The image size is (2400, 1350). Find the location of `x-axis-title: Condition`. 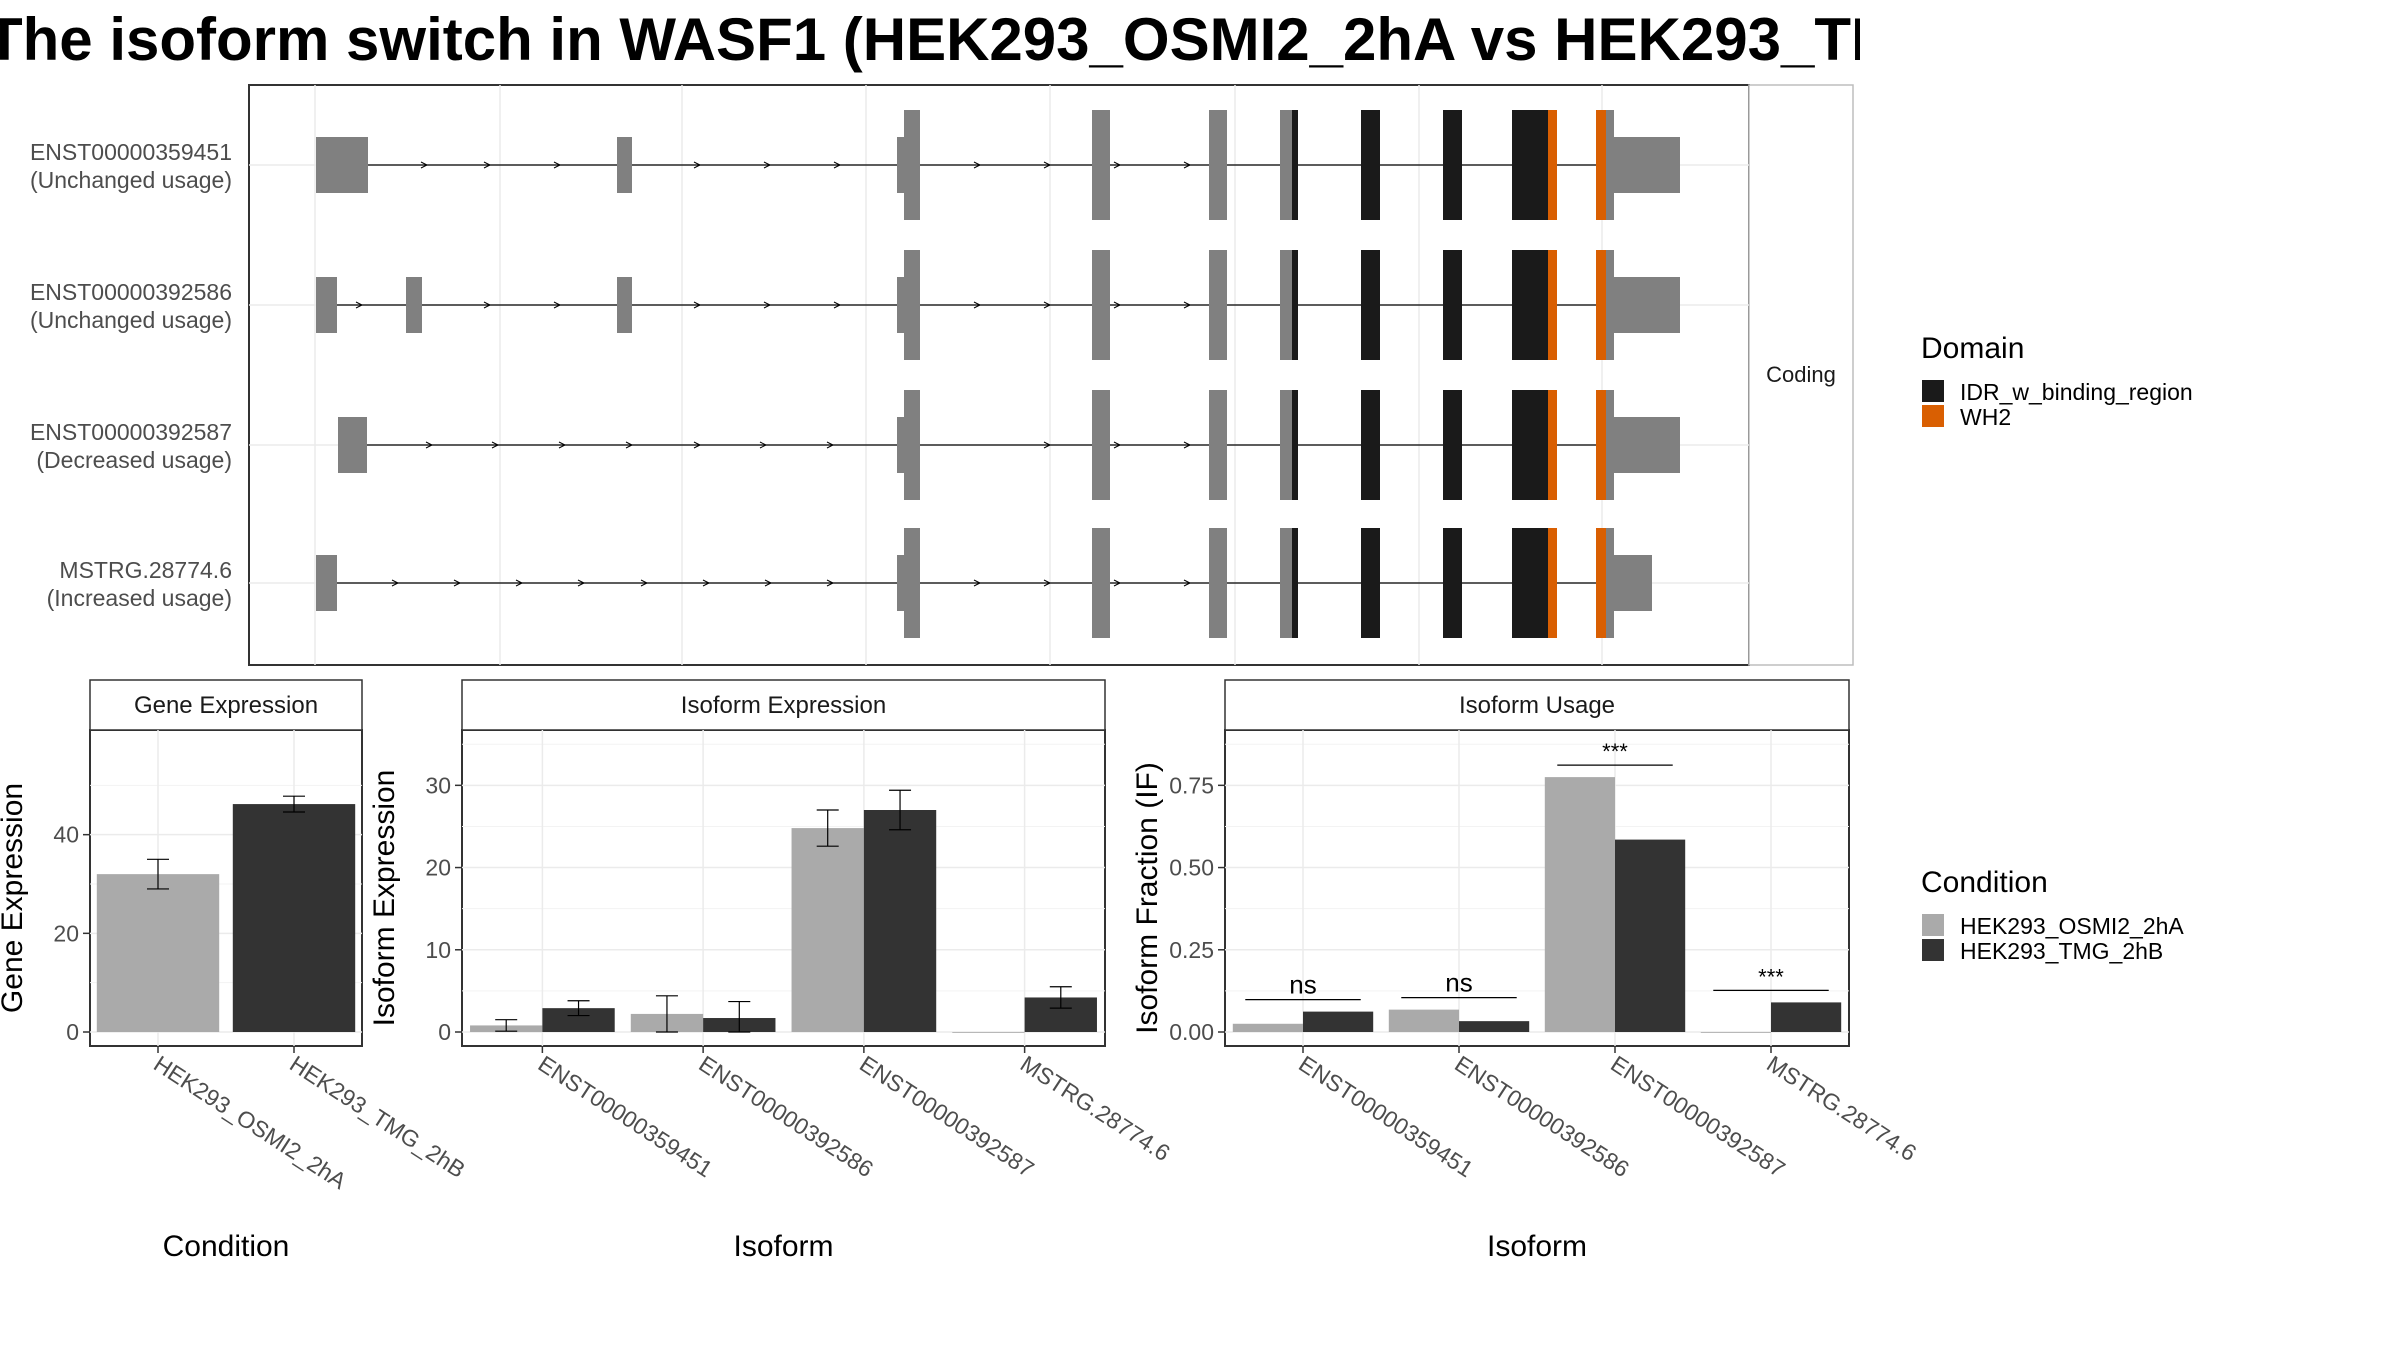

x-axis-title: Condition is located at coordinates (226, 1246).